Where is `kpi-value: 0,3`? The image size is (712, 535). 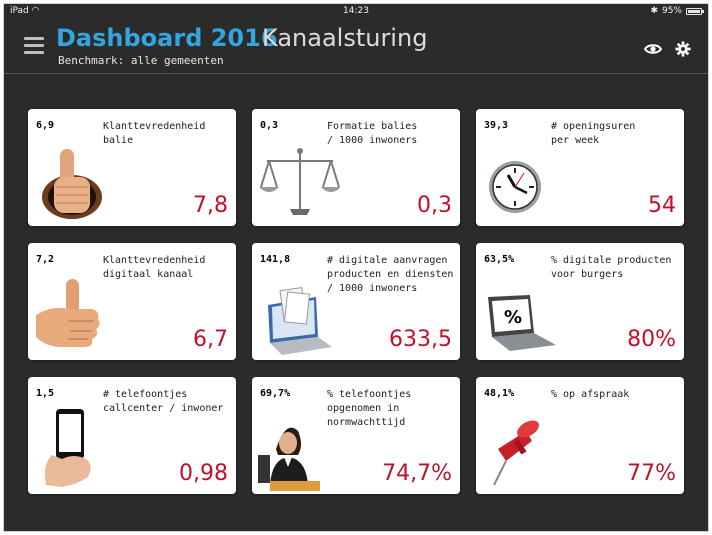 kpi-value: 0,3 is located at coordinates (434, 205).